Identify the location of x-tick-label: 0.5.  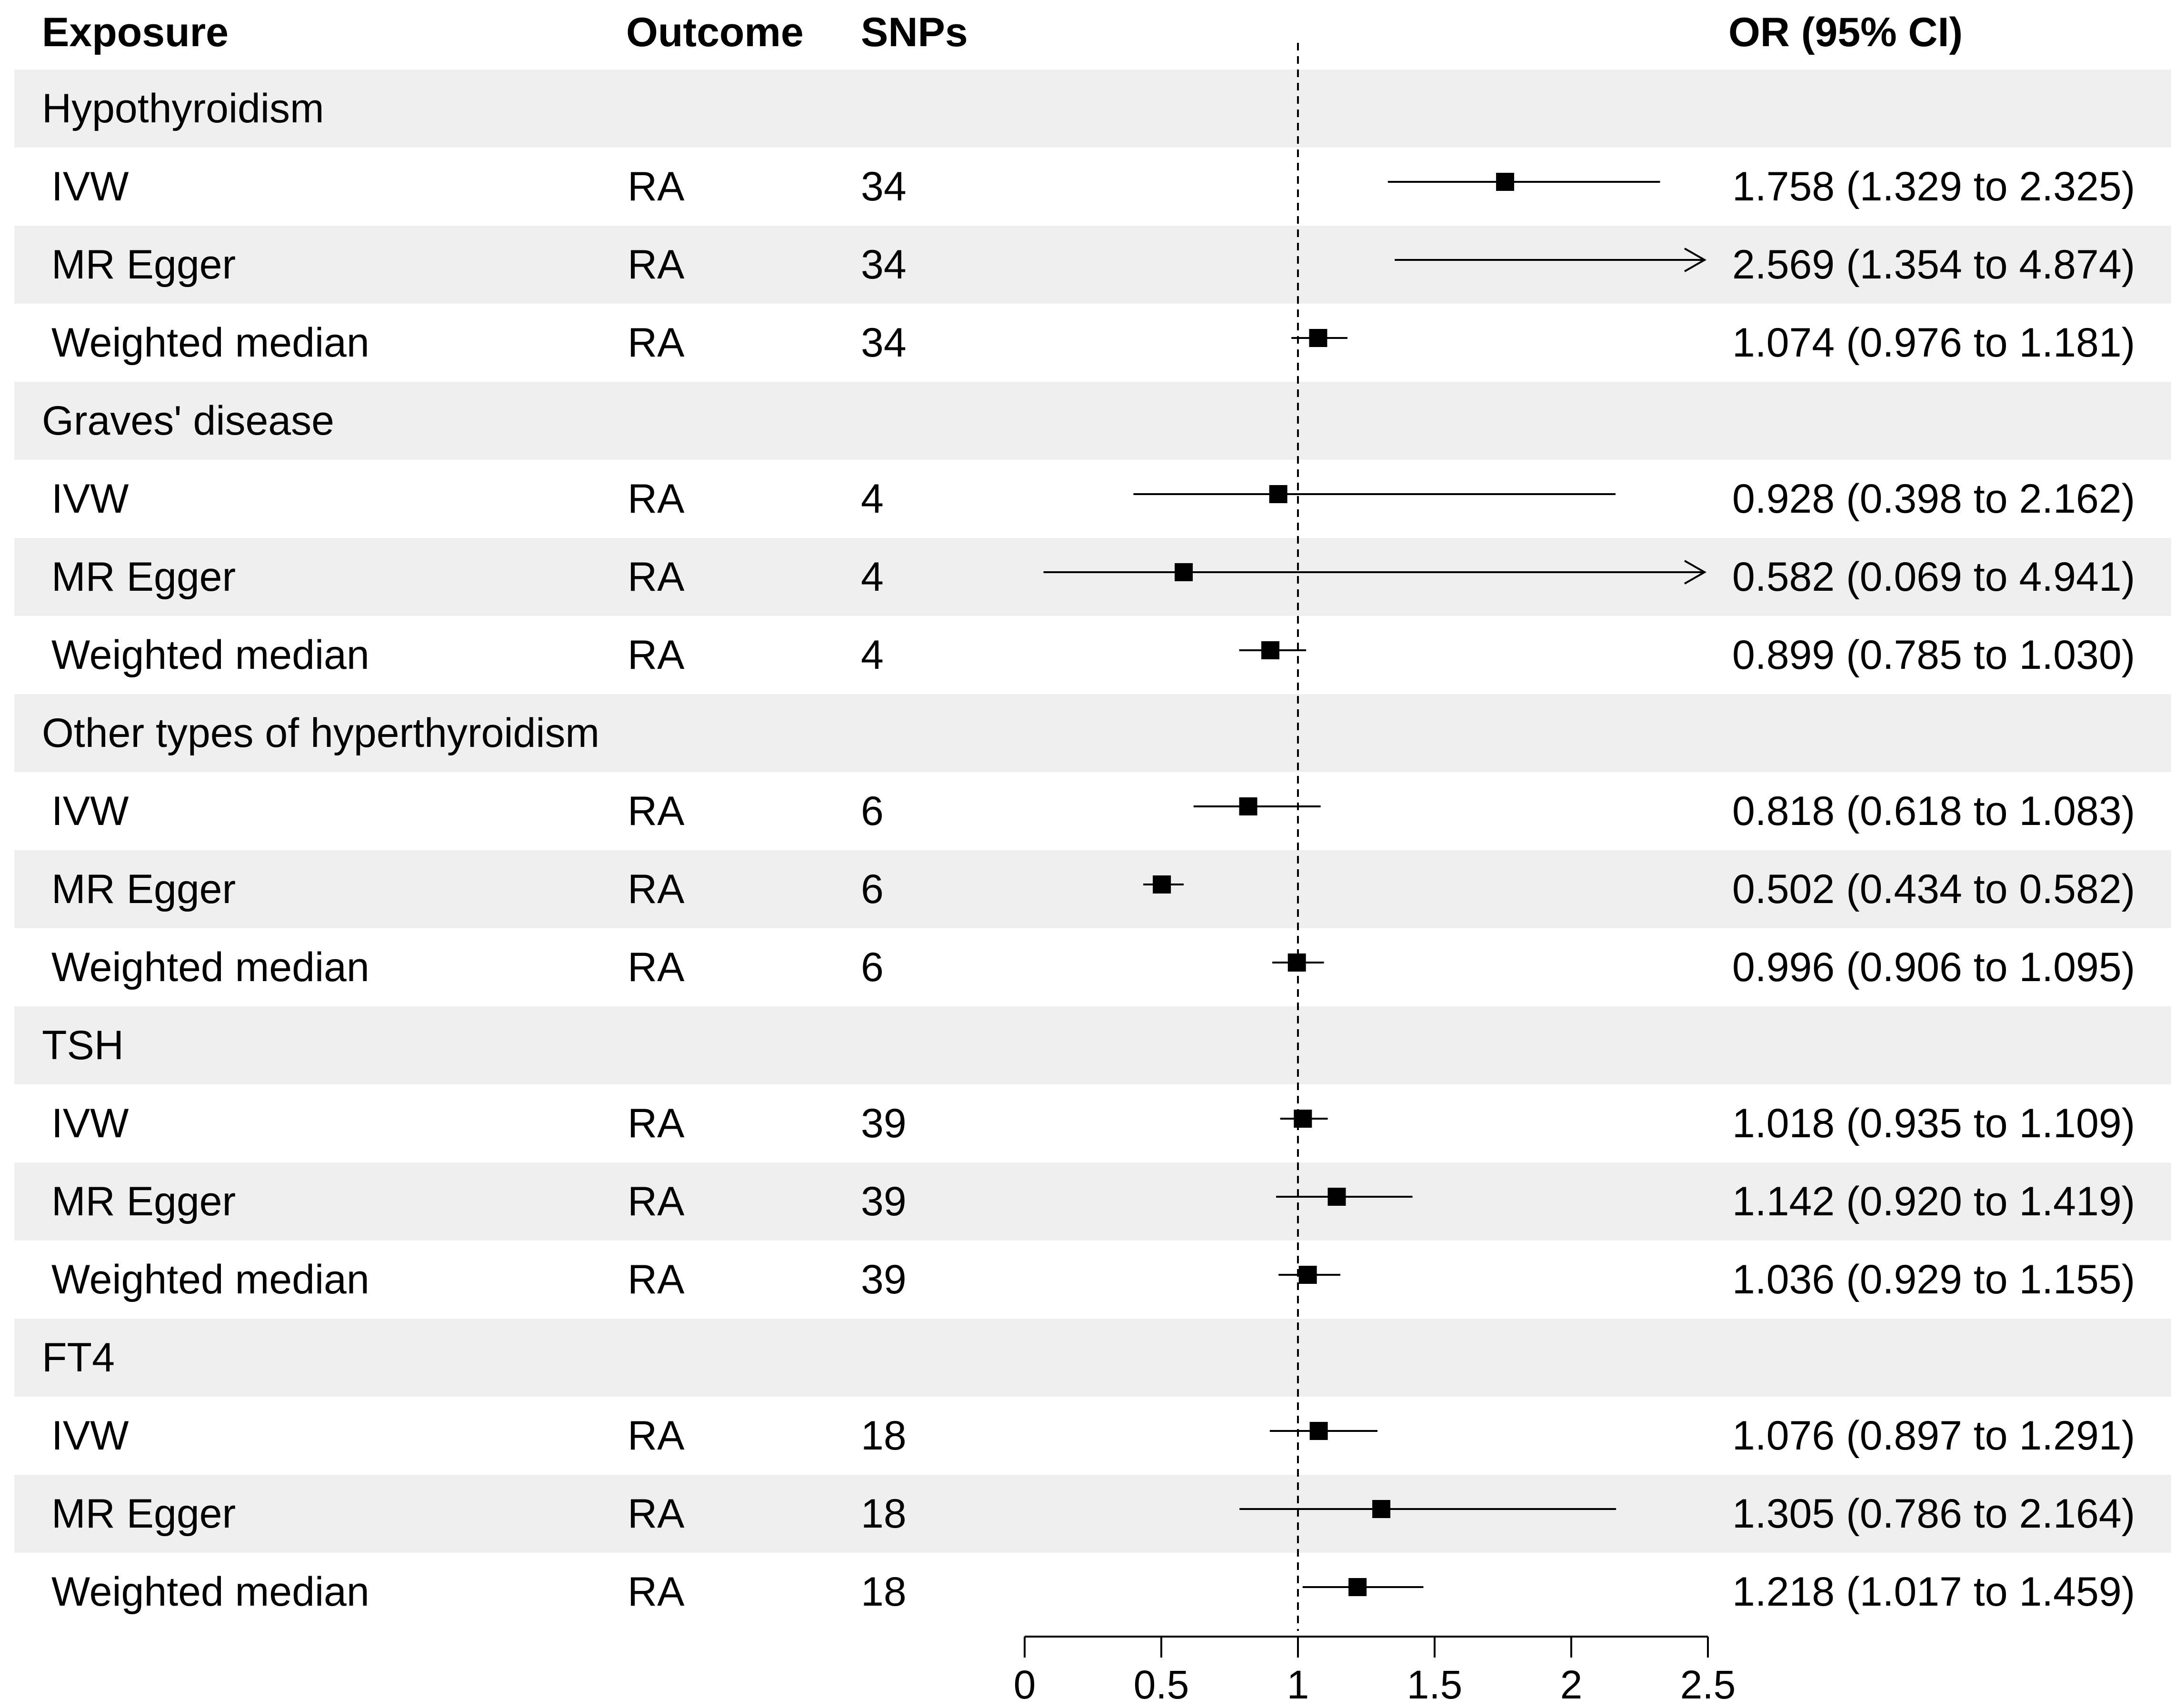
(1161, 1684).